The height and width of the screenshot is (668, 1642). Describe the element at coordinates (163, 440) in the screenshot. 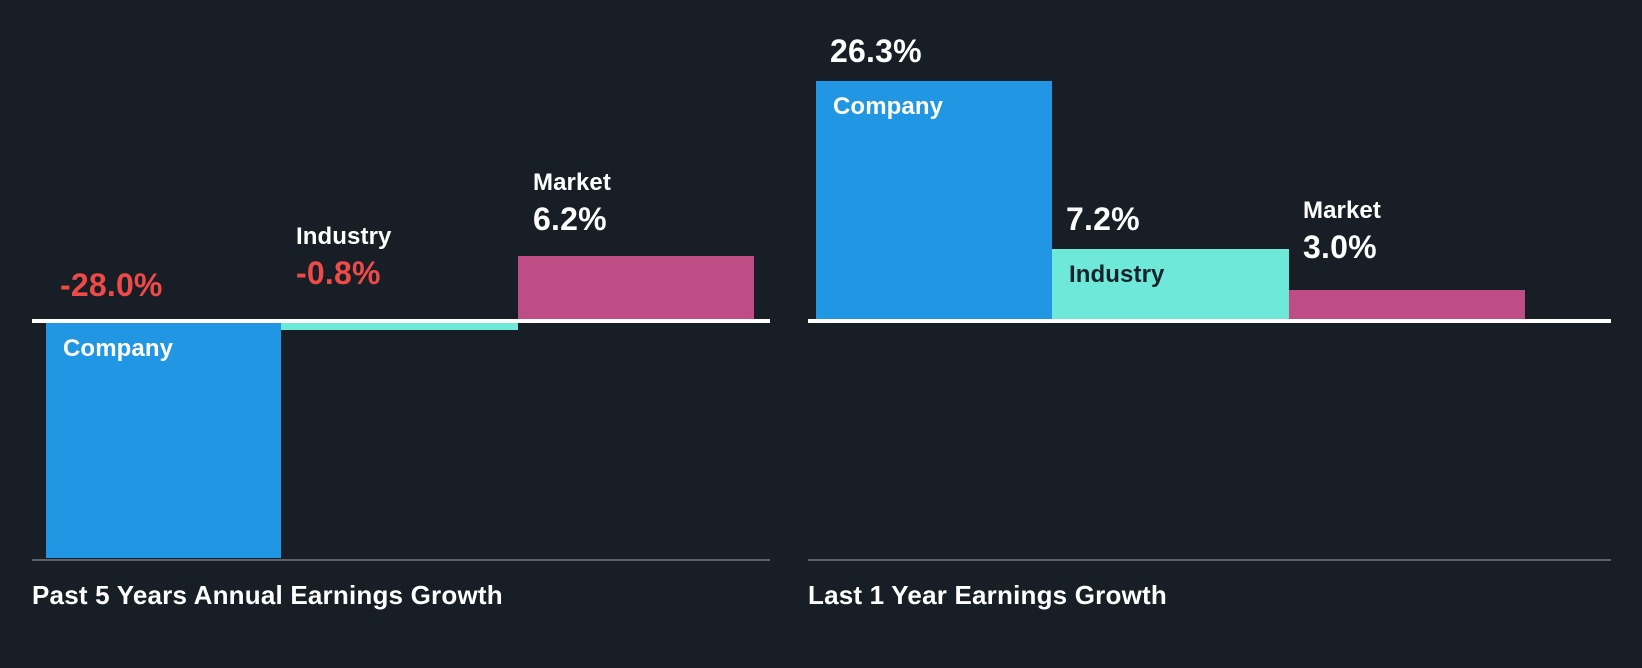

I see `bar-company-left: Company` at that location.